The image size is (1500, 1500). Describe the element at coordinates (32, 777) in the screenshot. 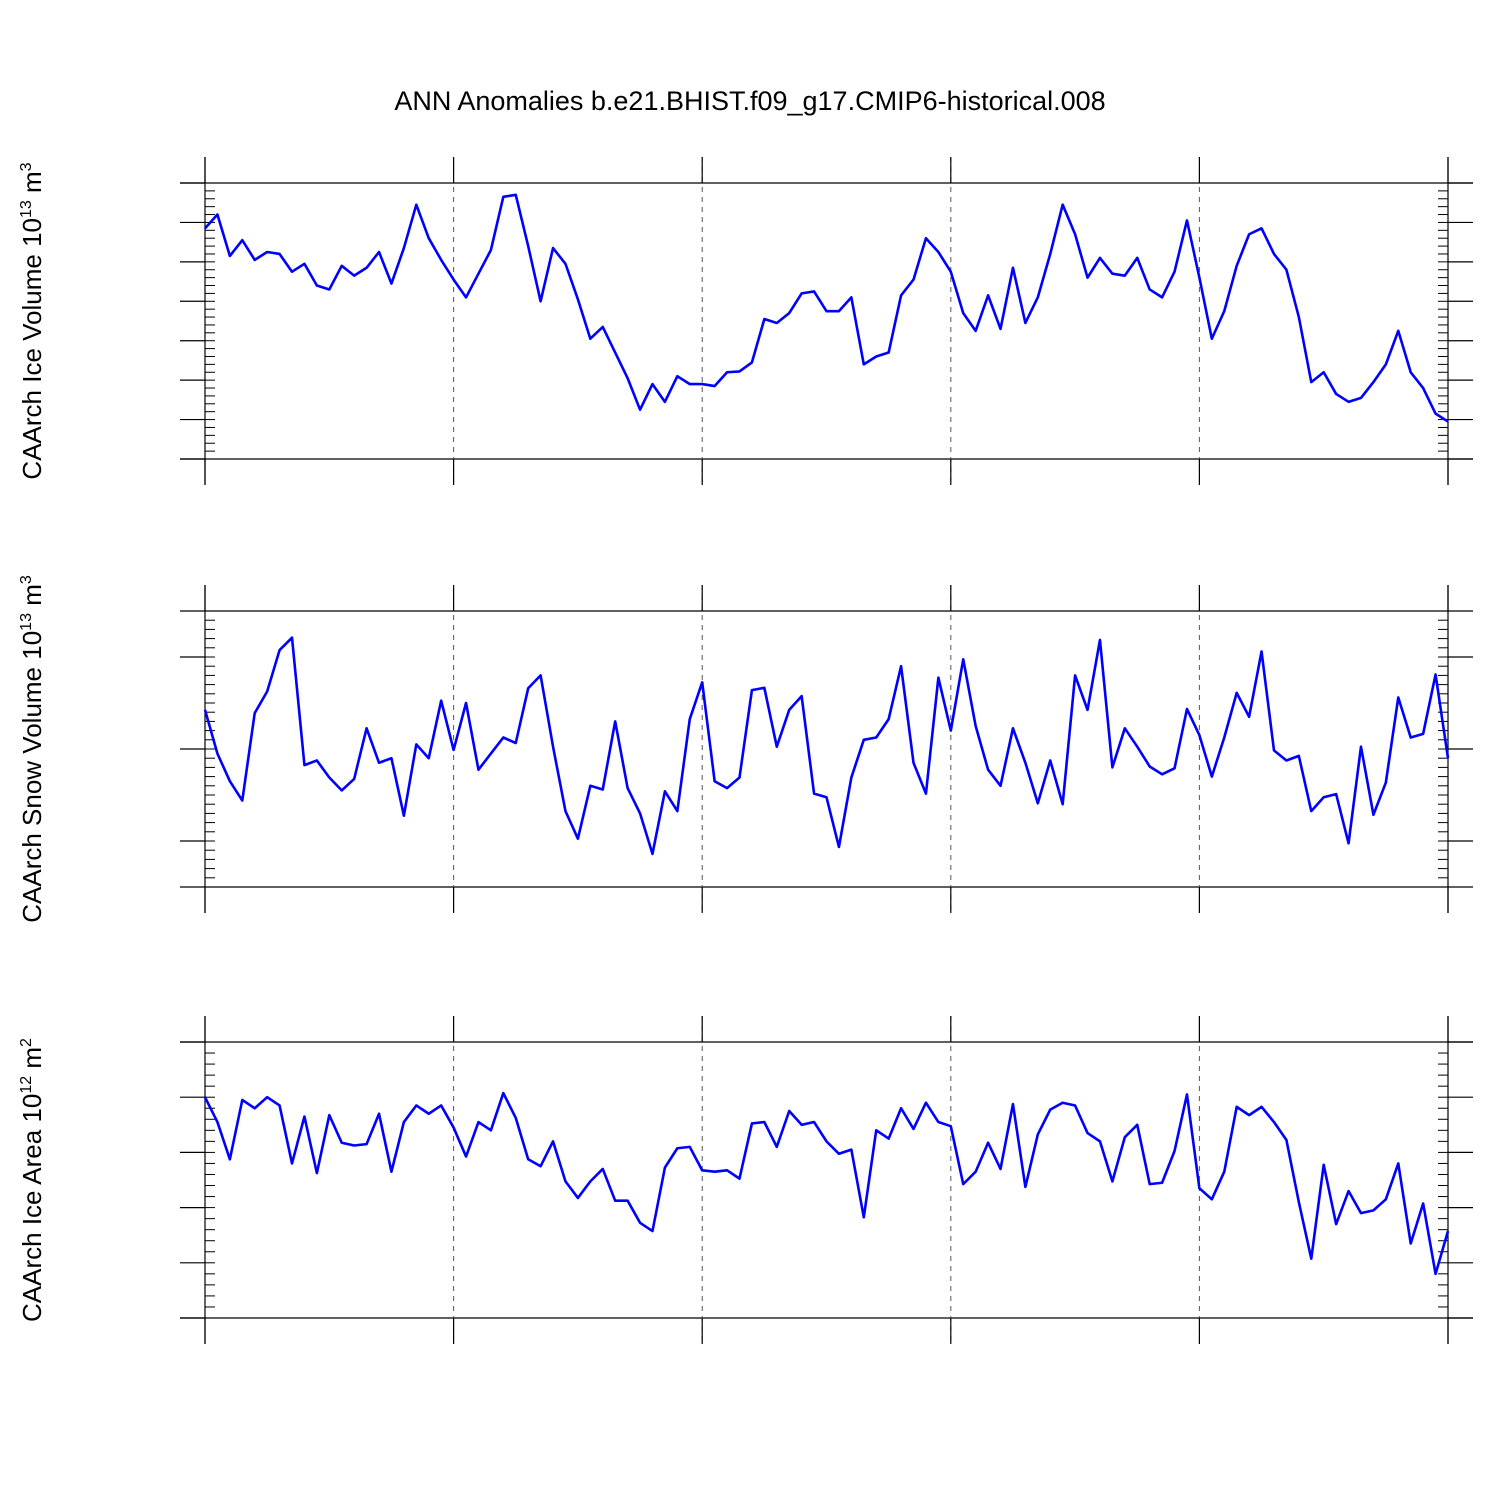

I see `ylab-text: CAArch Snow Volume 10` at that location.